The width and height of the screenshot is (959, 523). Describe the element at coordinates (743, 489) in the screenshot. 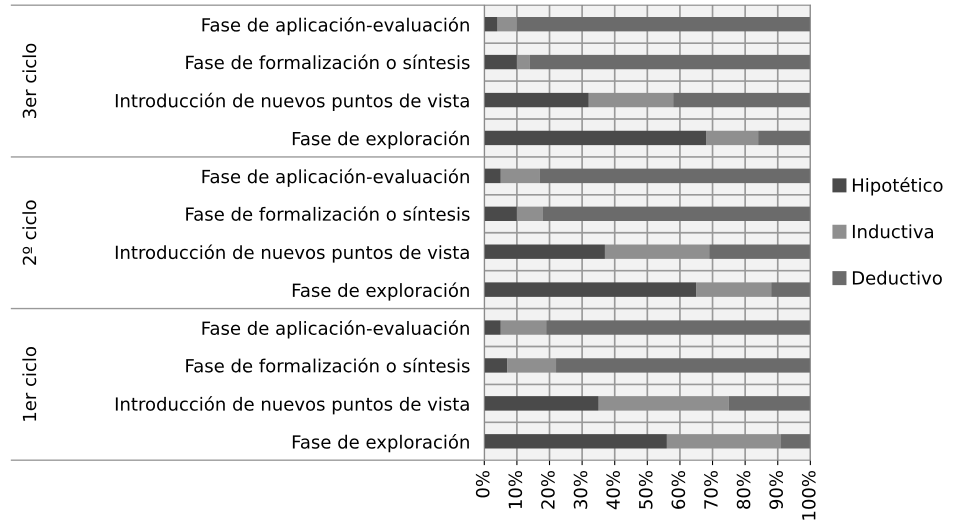

I see `x-tick-label: 80%` at that location.